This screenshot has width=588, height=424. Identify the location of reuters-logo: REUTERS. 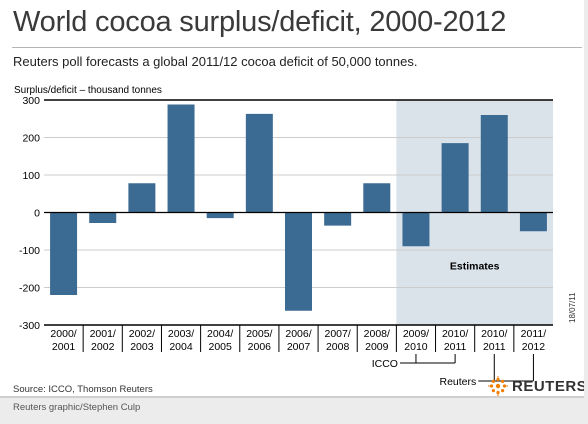
(537, 386).